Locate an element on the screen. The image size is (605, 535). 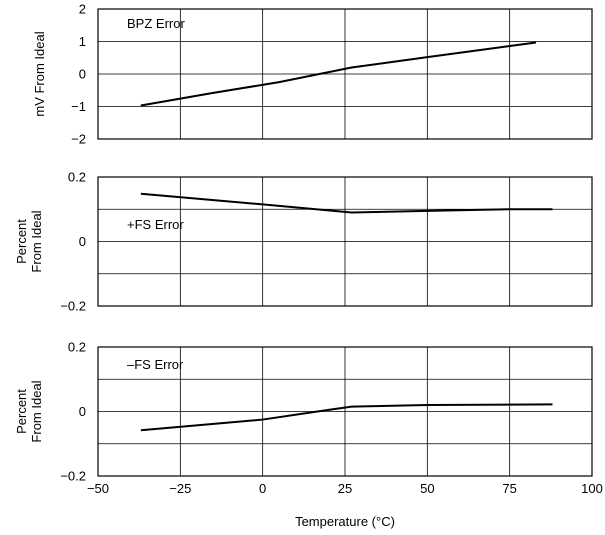
y-tick-label: 1 is located at coordinates (82, 41).